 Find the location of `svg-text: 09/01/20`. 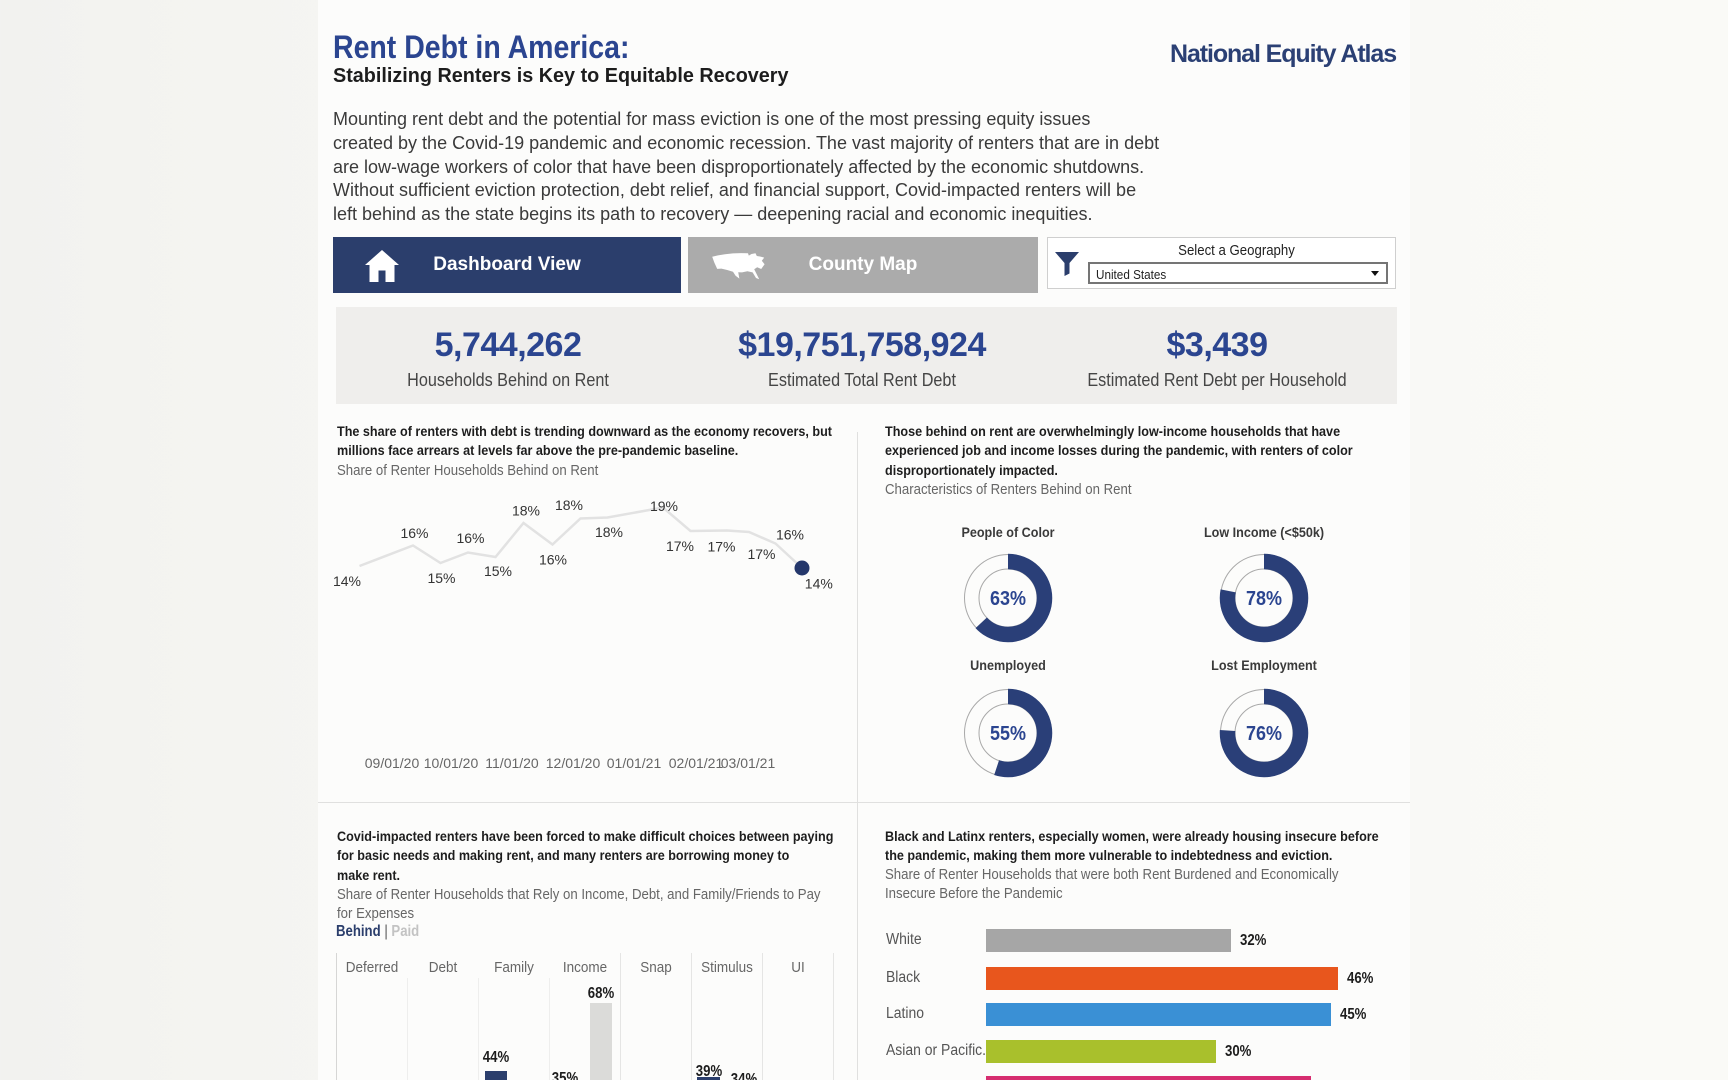

svg-text: 09/01/20 is located at coordinates (392, 763).